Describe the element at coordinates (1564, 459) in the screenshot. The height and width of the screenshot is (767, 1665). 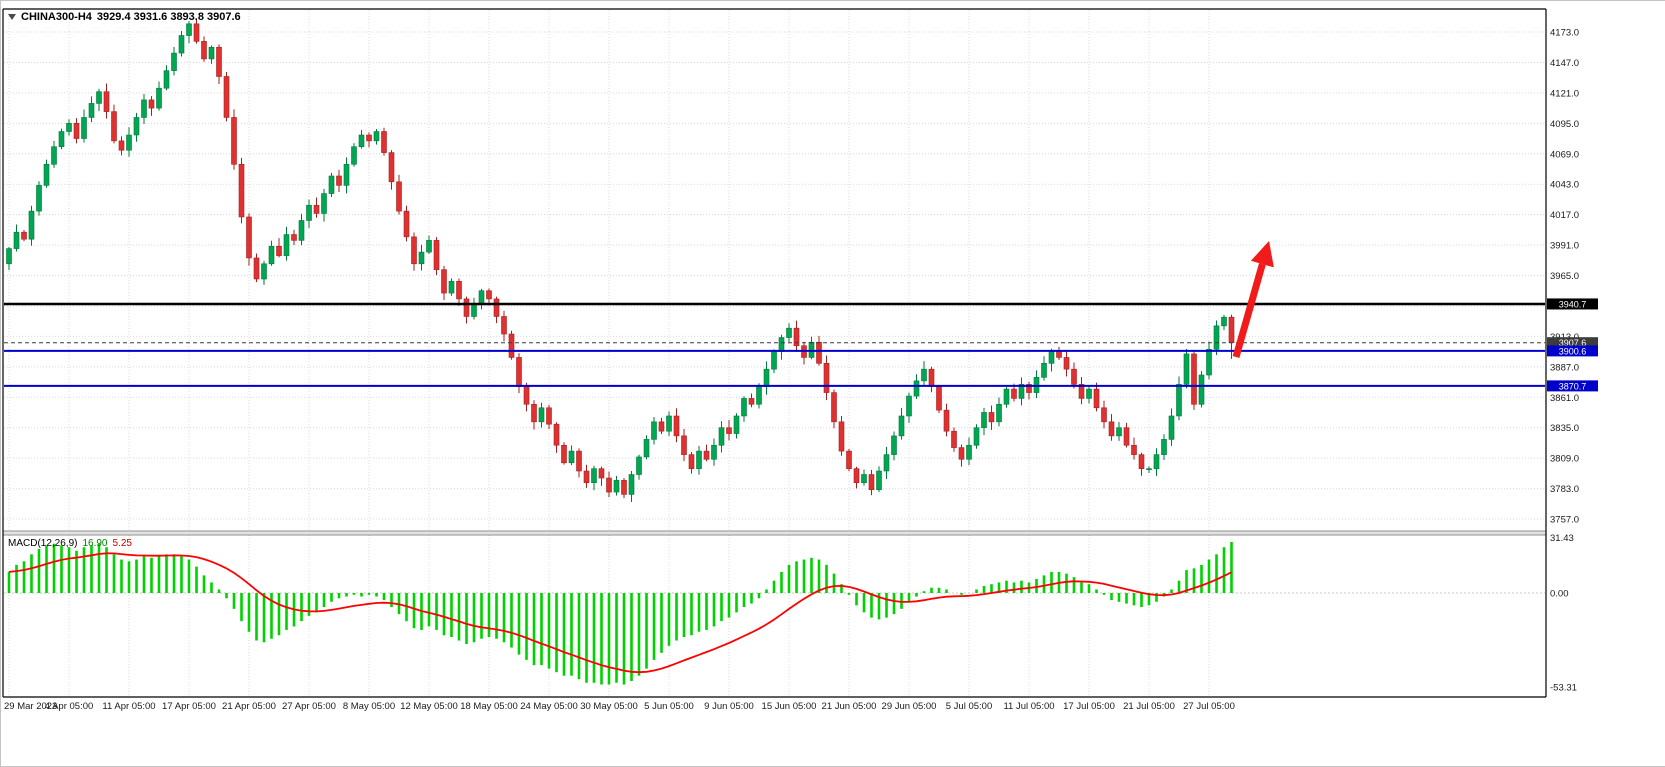
I see `svg-text: 3809.0` at that location.